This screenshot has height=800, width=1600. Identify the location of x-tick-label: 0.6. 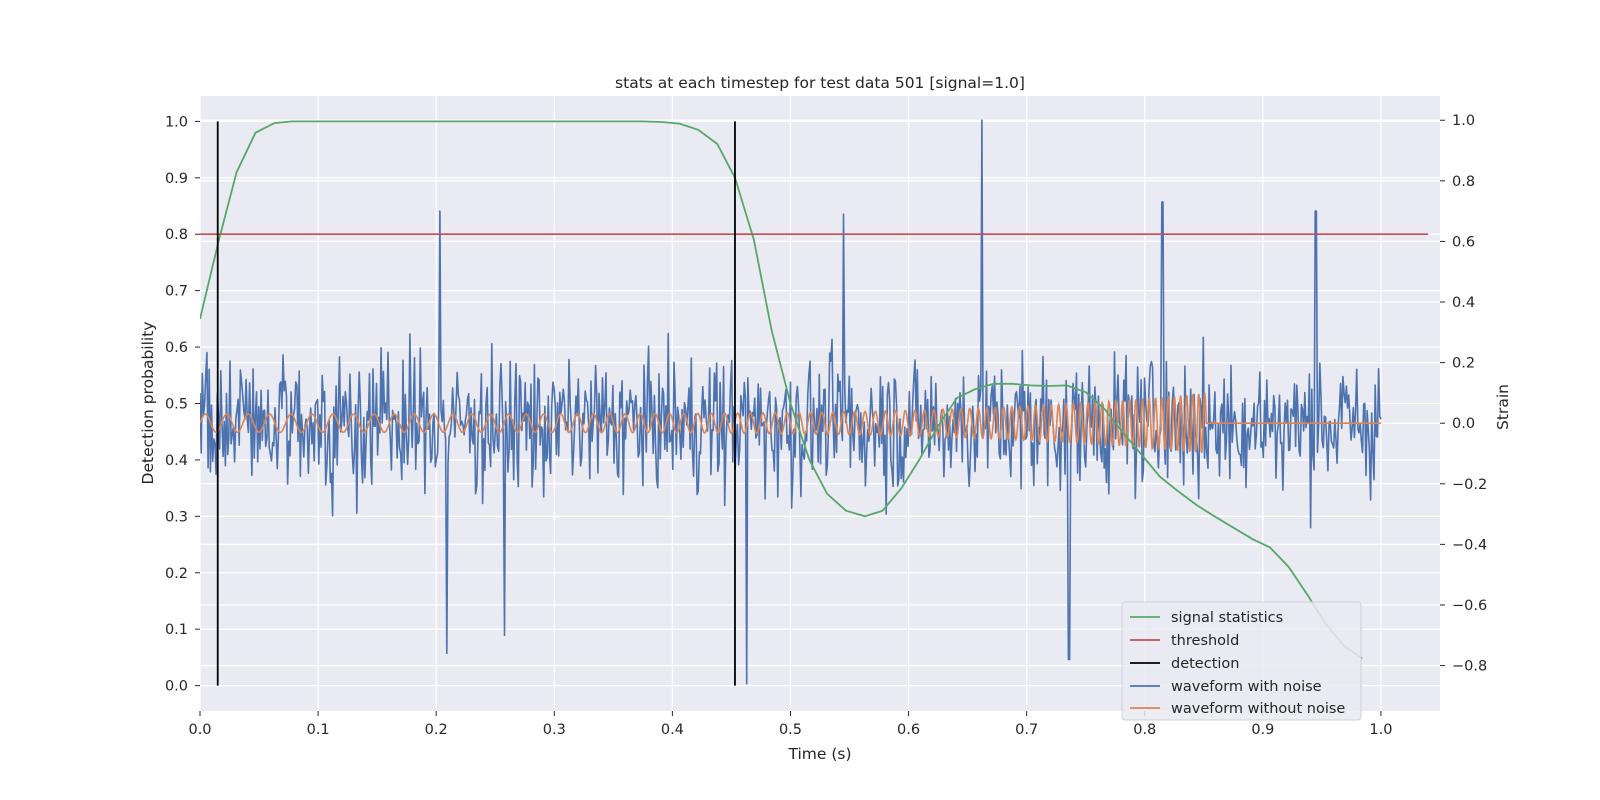
(908, 730).